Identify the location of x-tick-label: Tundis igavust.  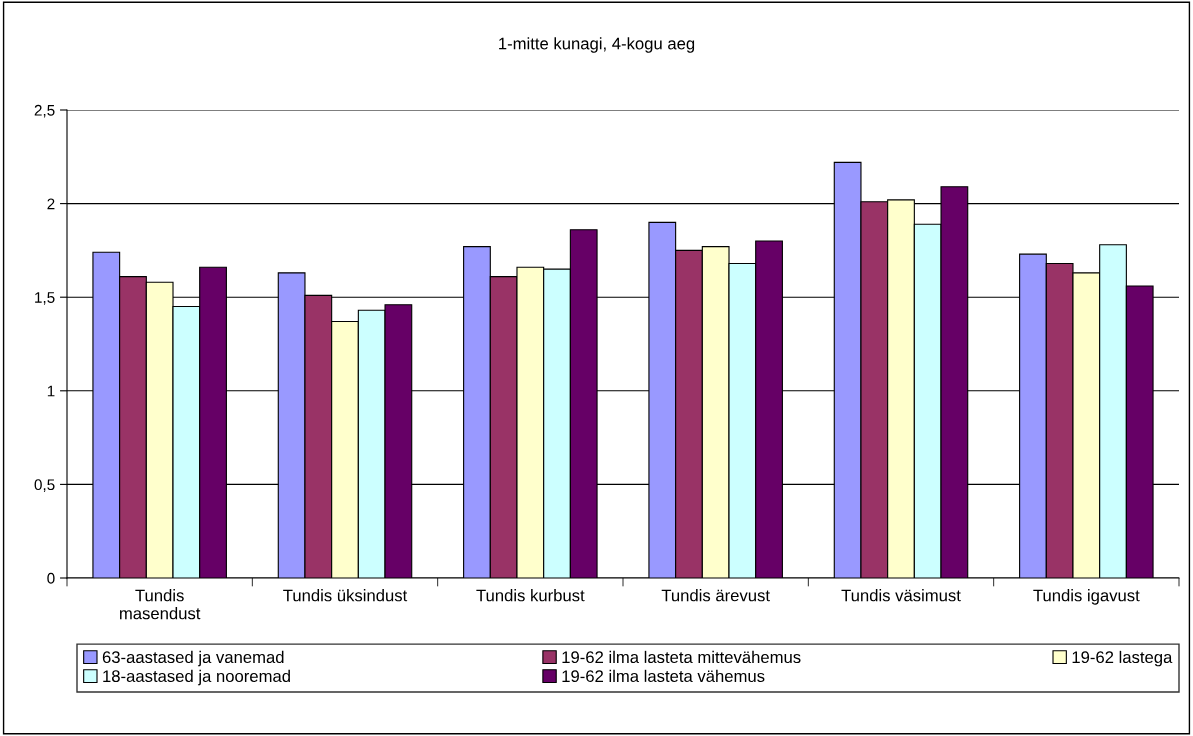
(1086, 597).